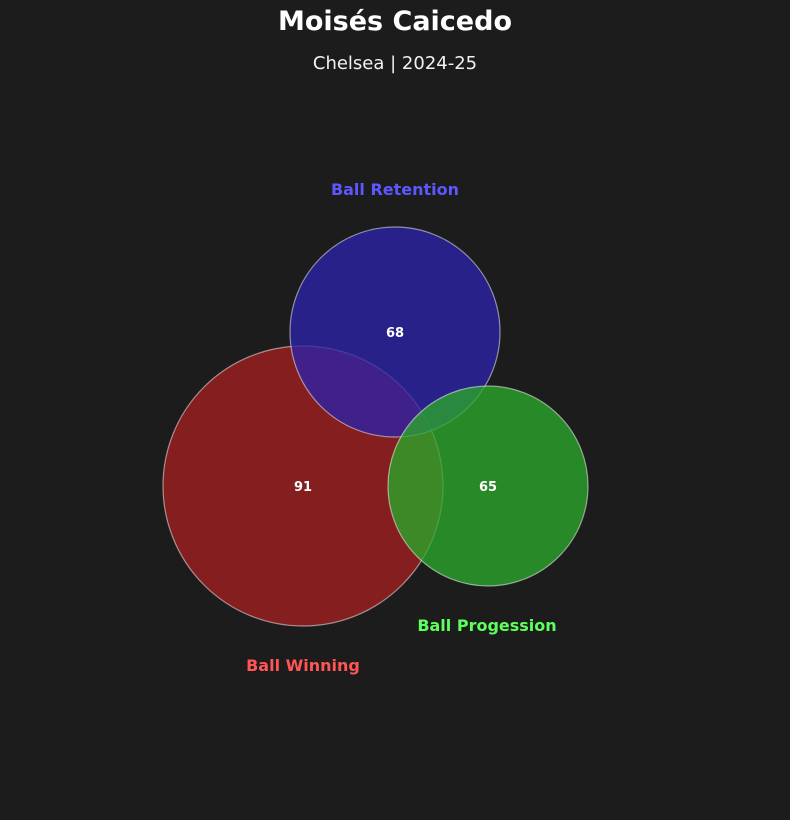 The width and height of the screenshot is (790, 820). Describe the element at coordinates (486, 625) in the screenshot. I see `set-label-ball-progession: Ball Progession` at that location.